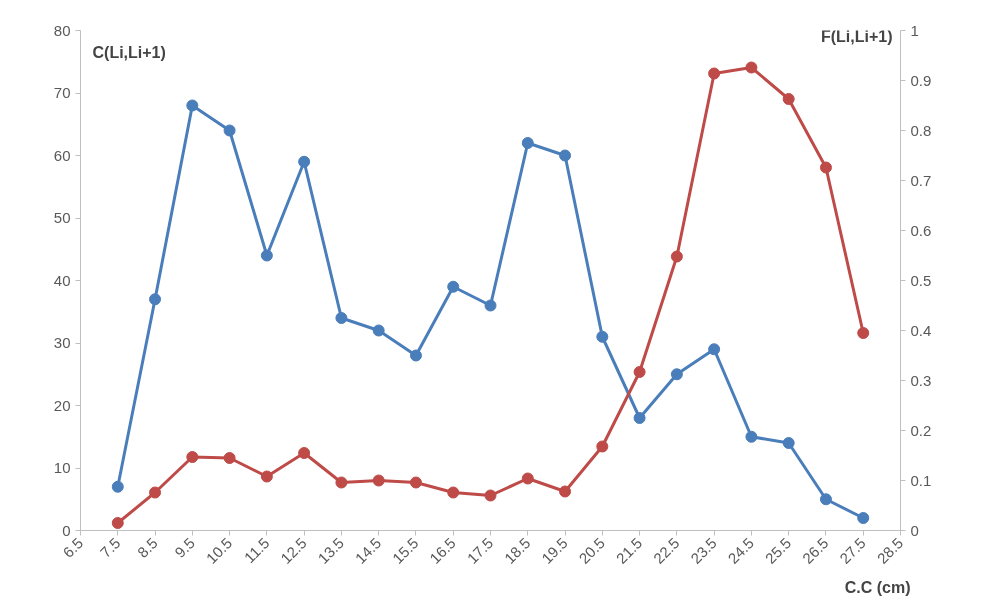 The height and width of the screenshot is (606, 1003). I want to click on y2-tick-label: 0.9, so click(921, 80).